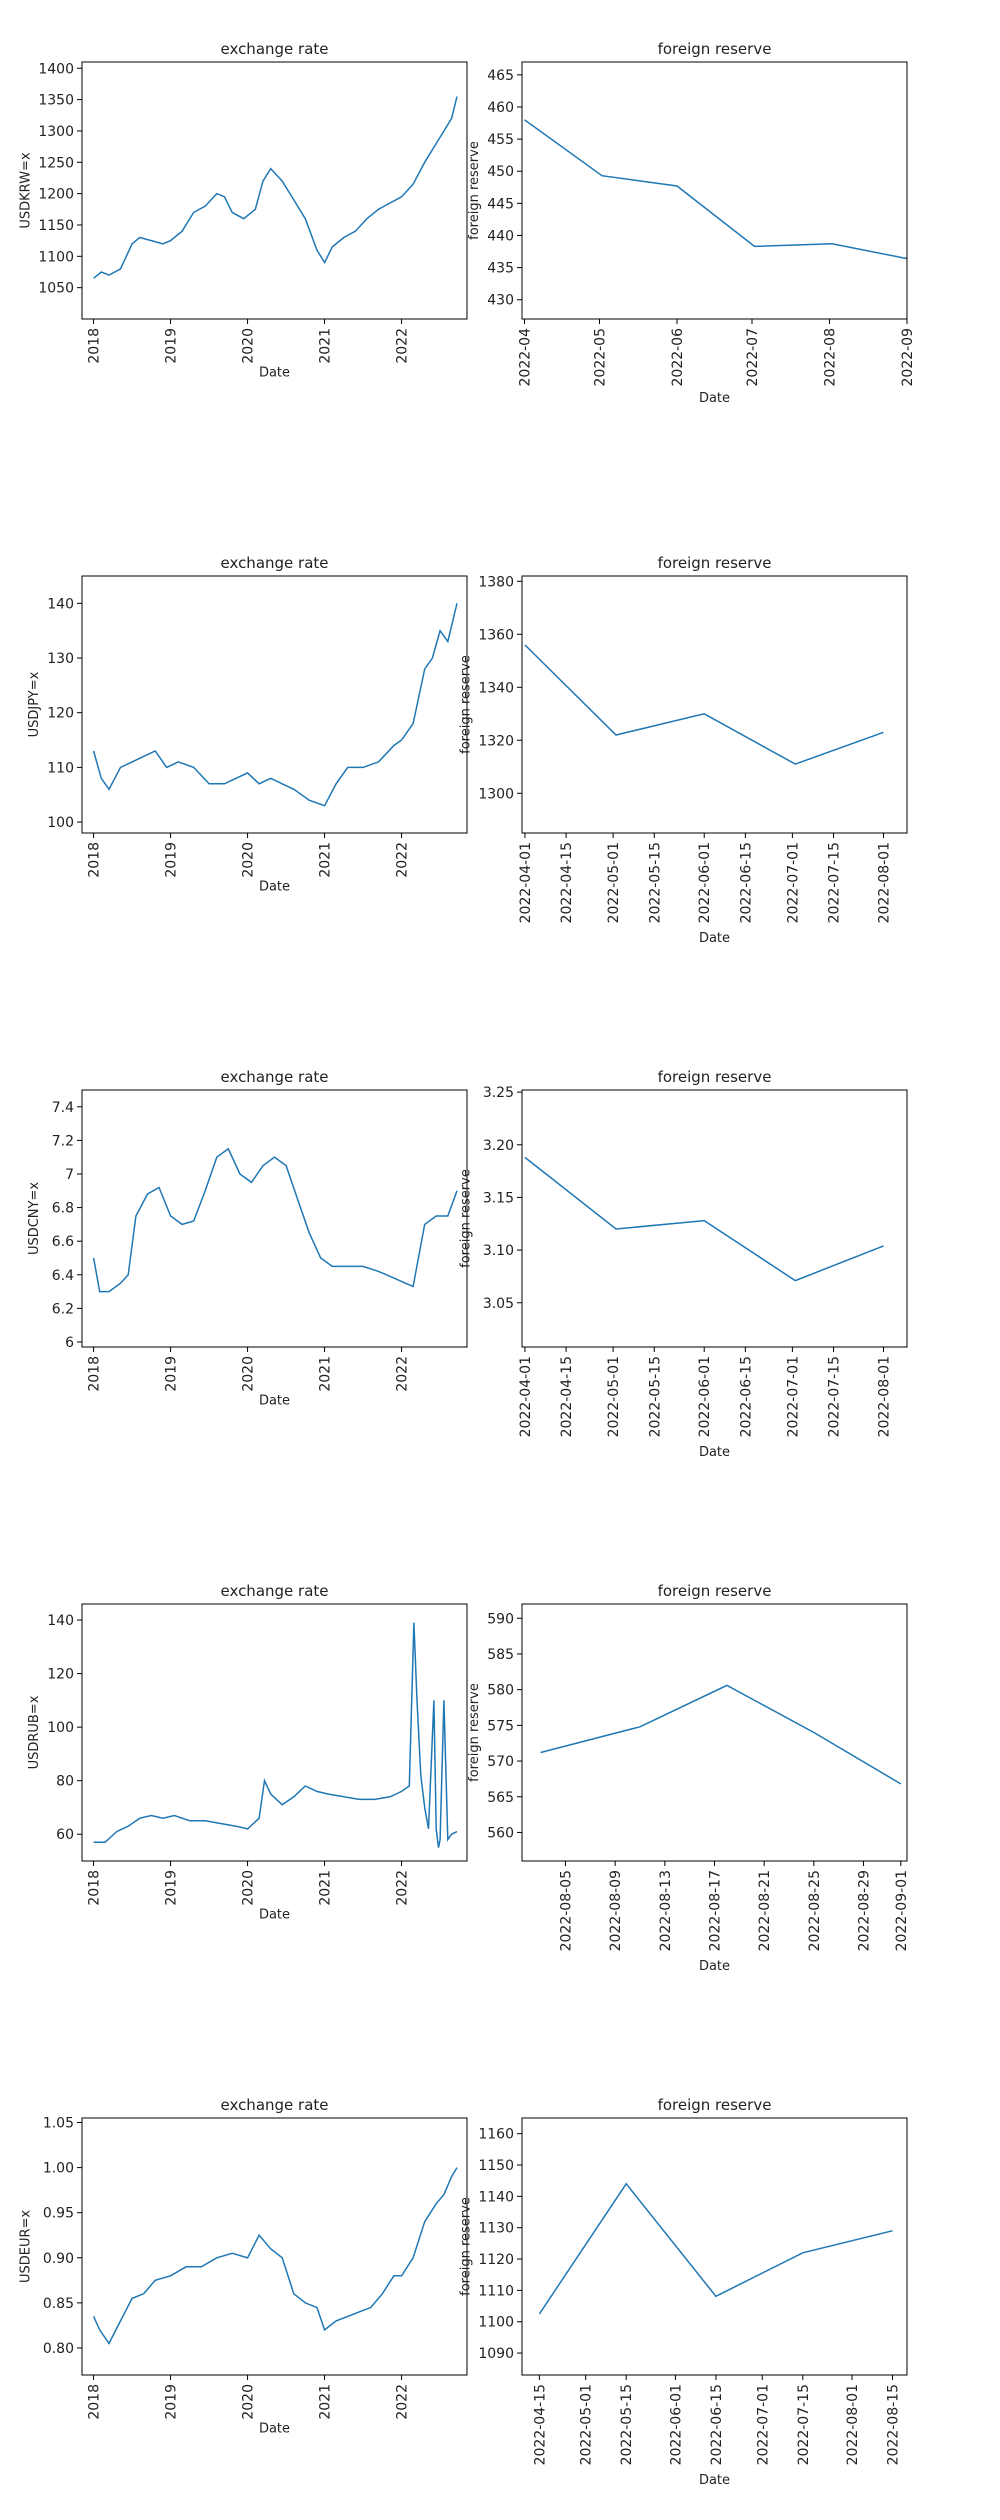 Image resolution: width=1000 pixels, height=2520 pixels. Describe the element at coordinates (60, 768) in the screenshot. I see `y-tick-label: 110` at that location.